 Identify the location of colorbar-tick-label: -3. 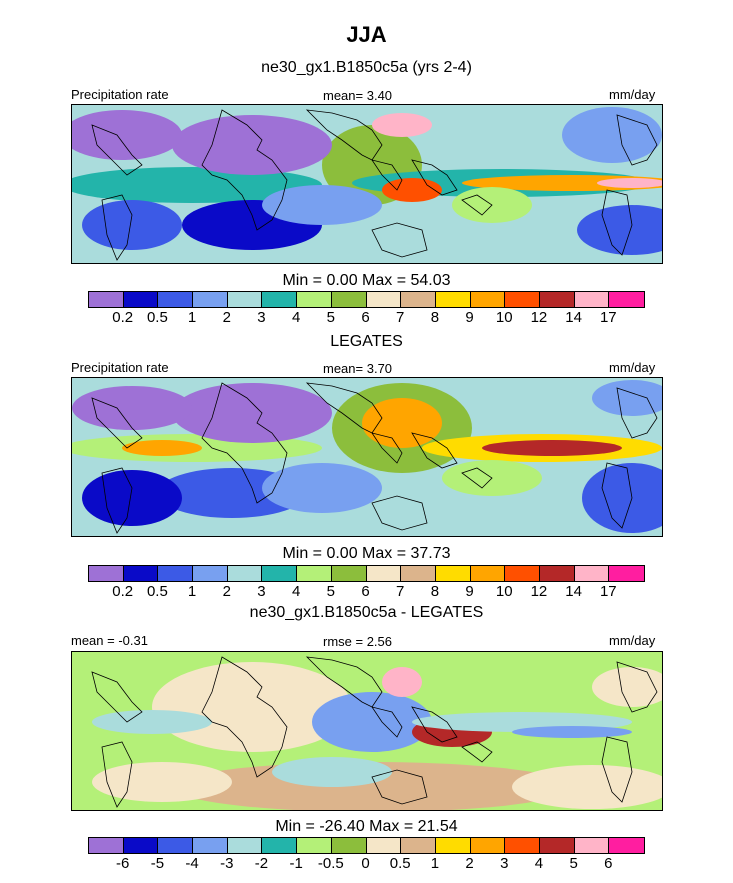
(227, 863).